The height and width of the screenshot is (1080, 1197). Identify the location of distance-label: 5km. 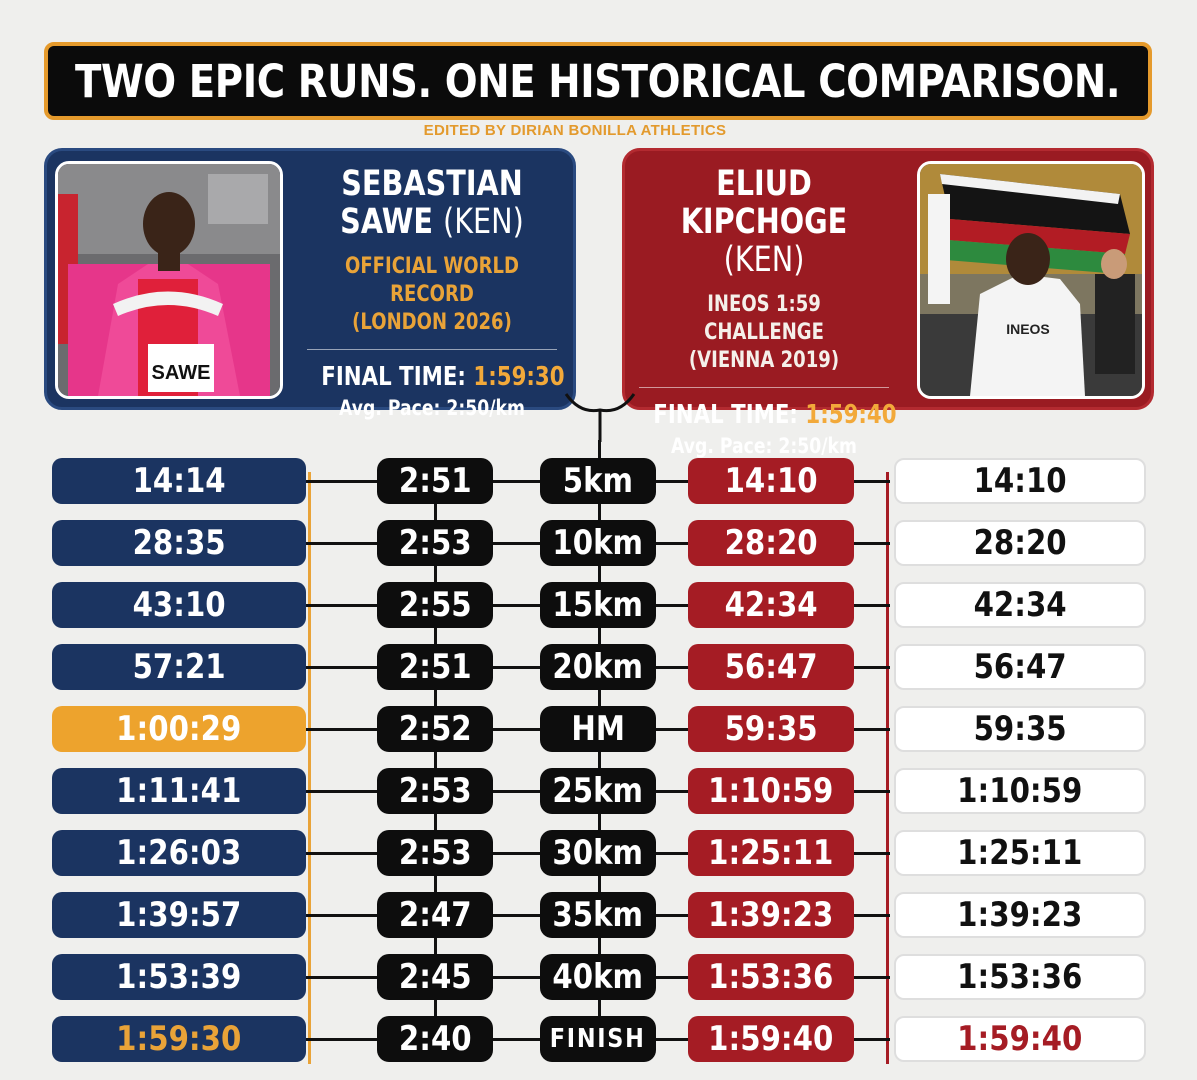
(598, 481).